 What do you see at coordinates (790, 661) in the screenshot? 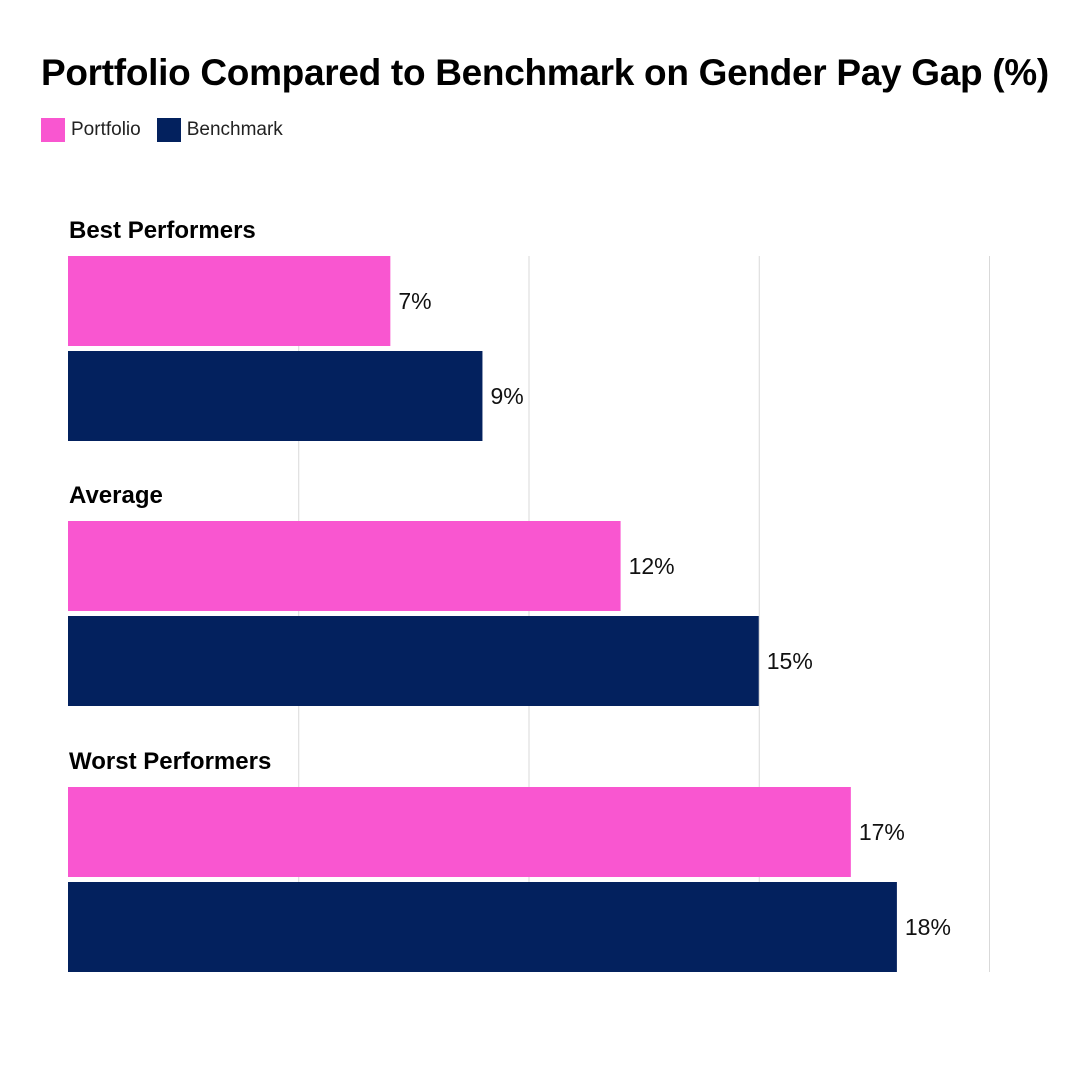
I see `data-label: 15%` at bounding box center [790, 661].